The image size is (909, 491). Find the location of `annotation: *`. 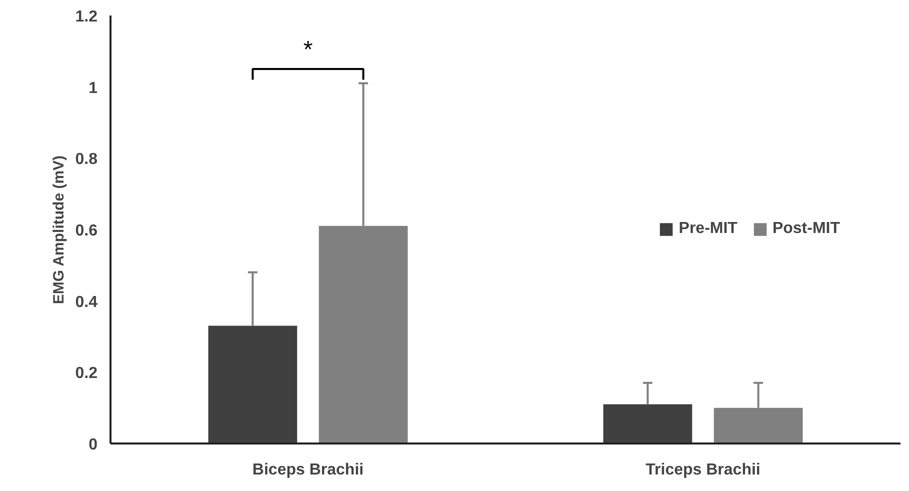

annotation: * is located at coordinates (308, 50).